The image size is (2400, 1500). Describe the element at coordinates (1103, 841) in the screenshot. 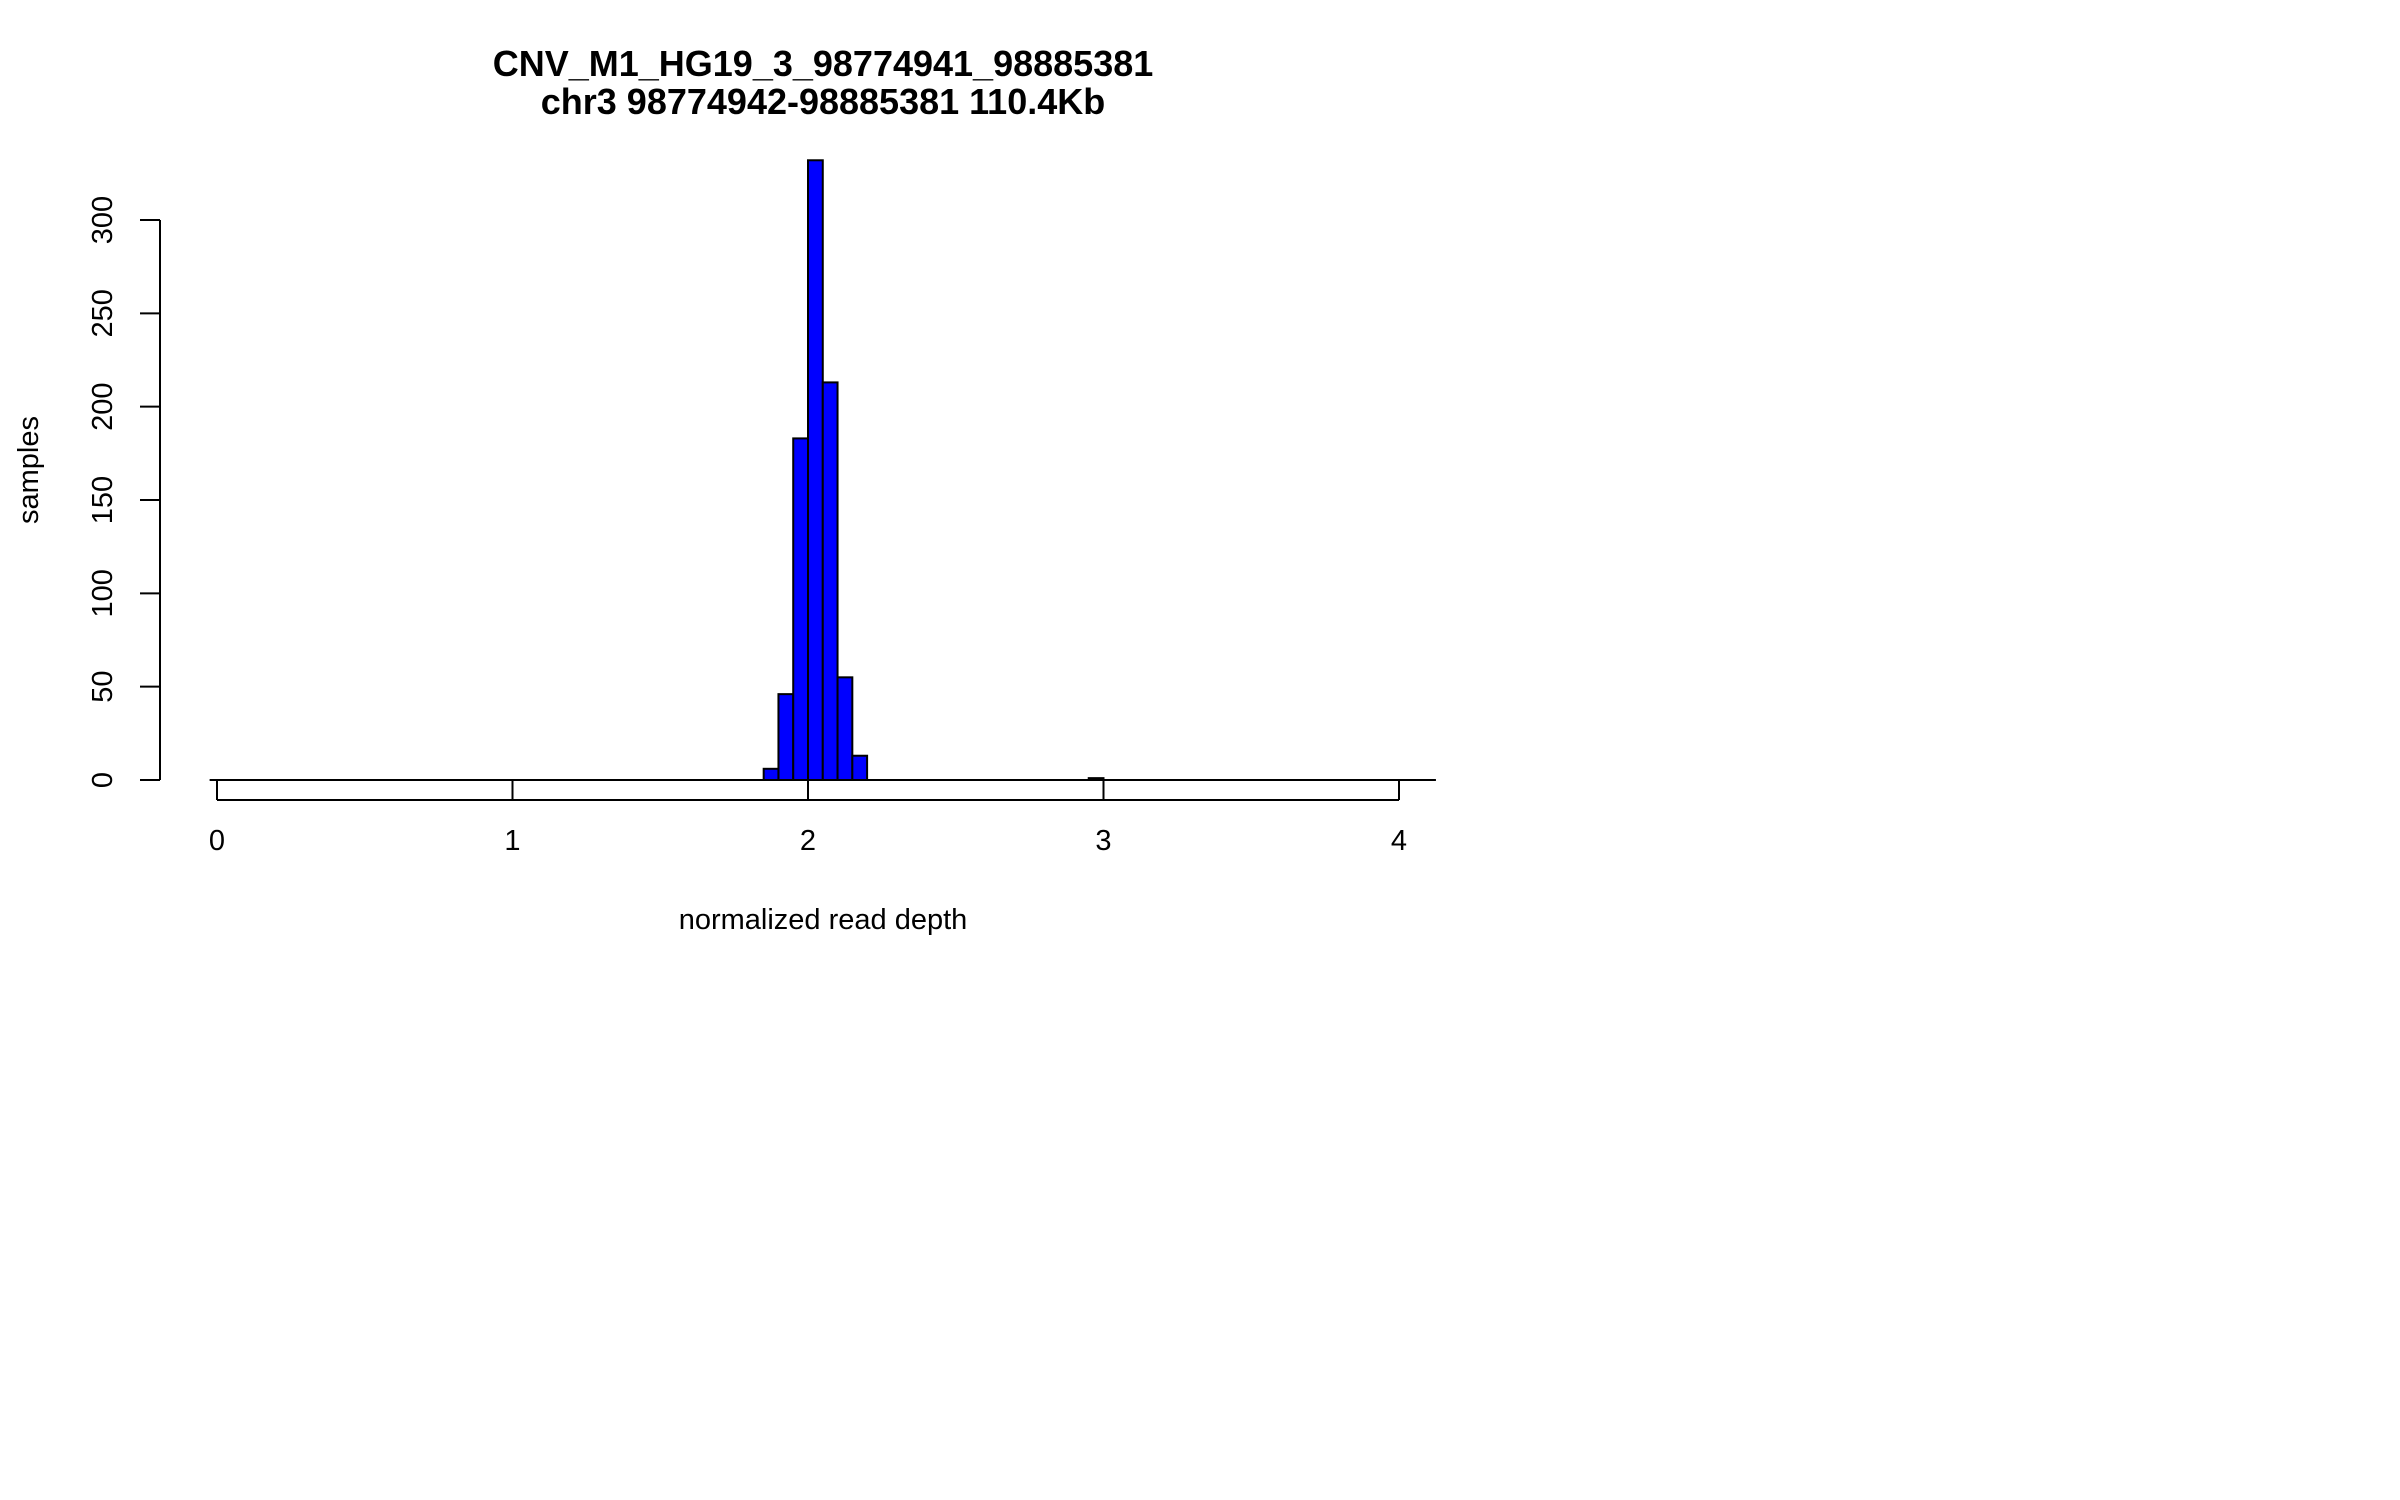

I see `x-tick-label: 3` at that location.